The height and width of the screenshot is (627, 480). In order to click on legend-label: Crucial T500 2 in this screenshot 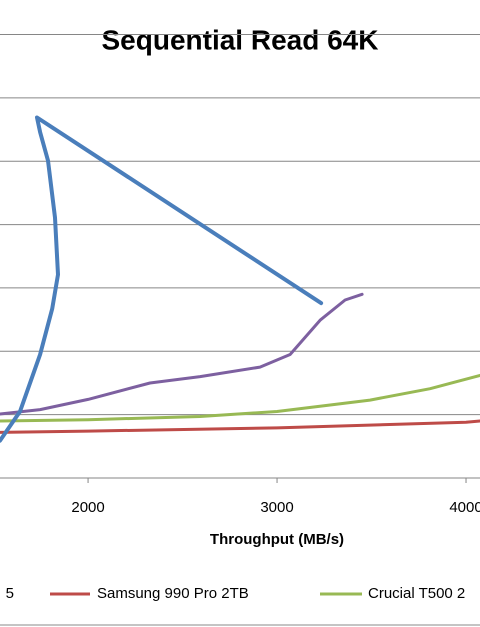, I will do `click(416, 593)`.